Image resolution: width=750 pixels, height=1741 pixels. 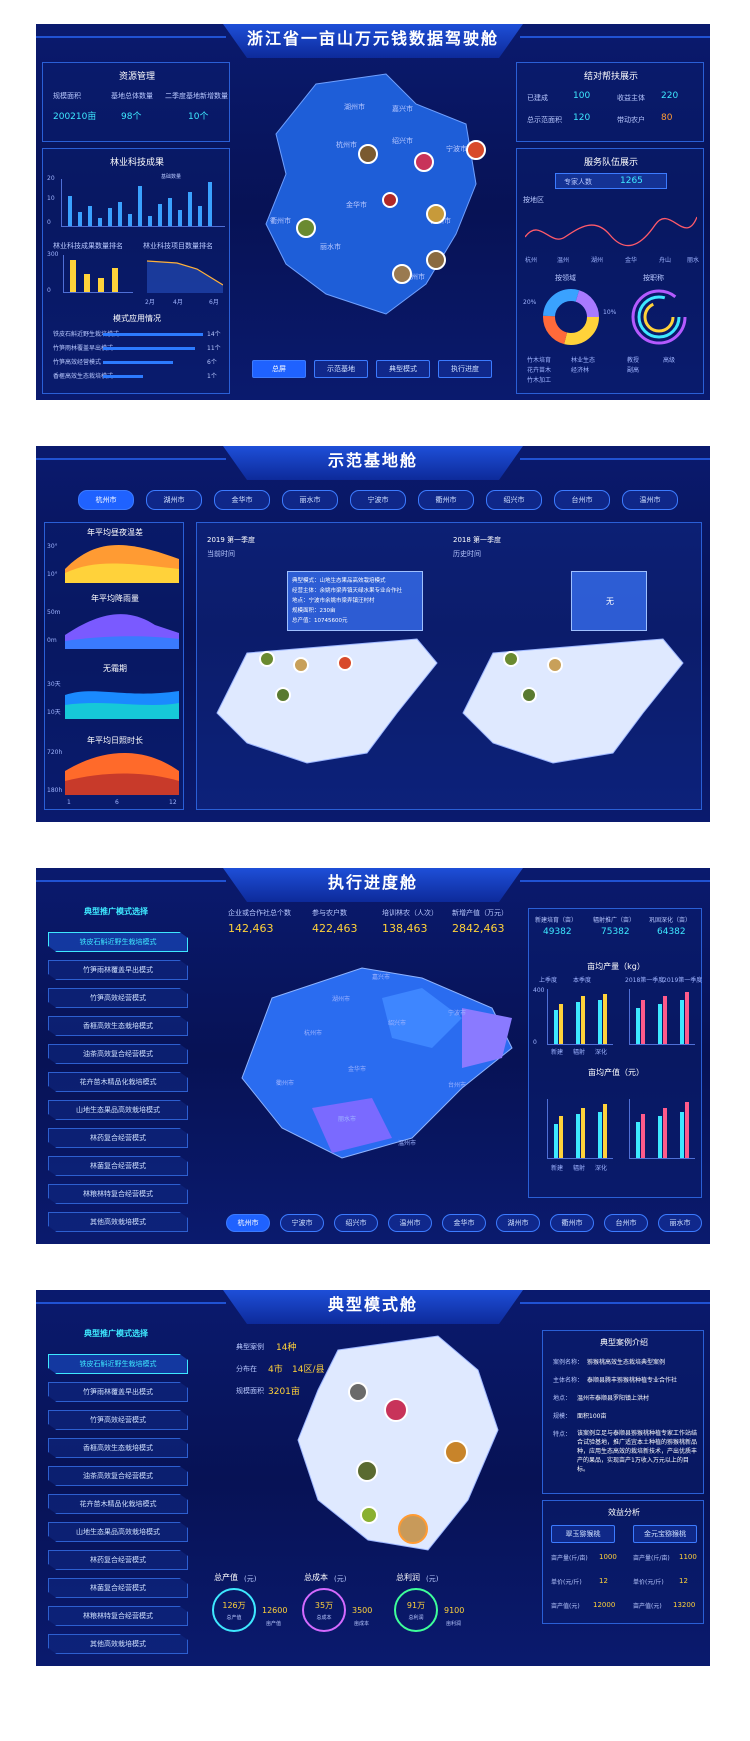 What do you see at coordinates (407, 1143) in the screenshot?
I see `map-label: 温州市` at bounding box center [407, 1143].